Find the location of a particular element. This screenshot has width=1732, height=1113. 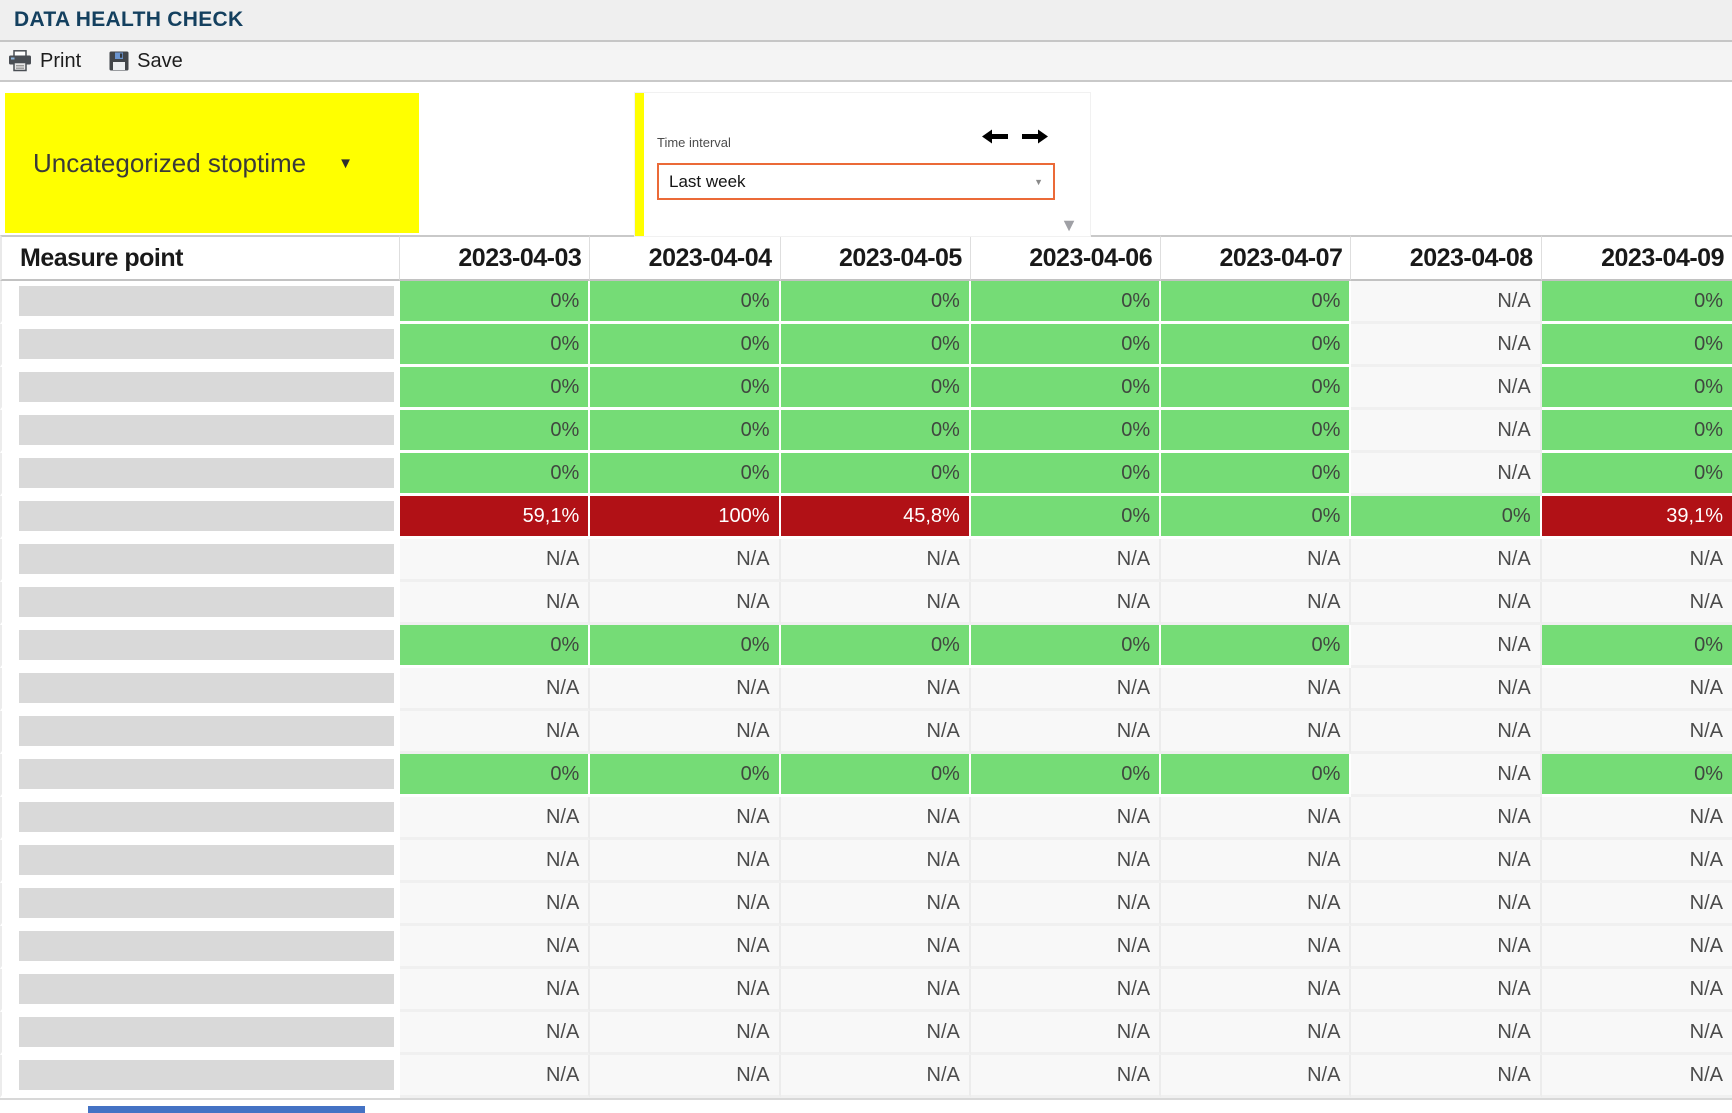

date-column-header: 2023-04-04 is located at coordinates (685, 258).